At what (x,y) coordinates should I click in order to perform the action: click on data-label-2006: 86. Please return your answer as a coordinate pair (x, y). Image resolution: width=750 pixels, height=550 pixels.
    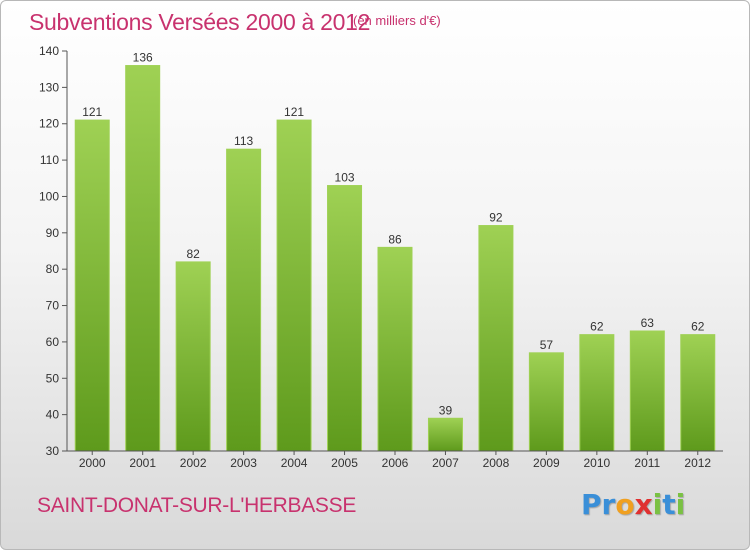
    Looking at the image, I should click on (395, 239).